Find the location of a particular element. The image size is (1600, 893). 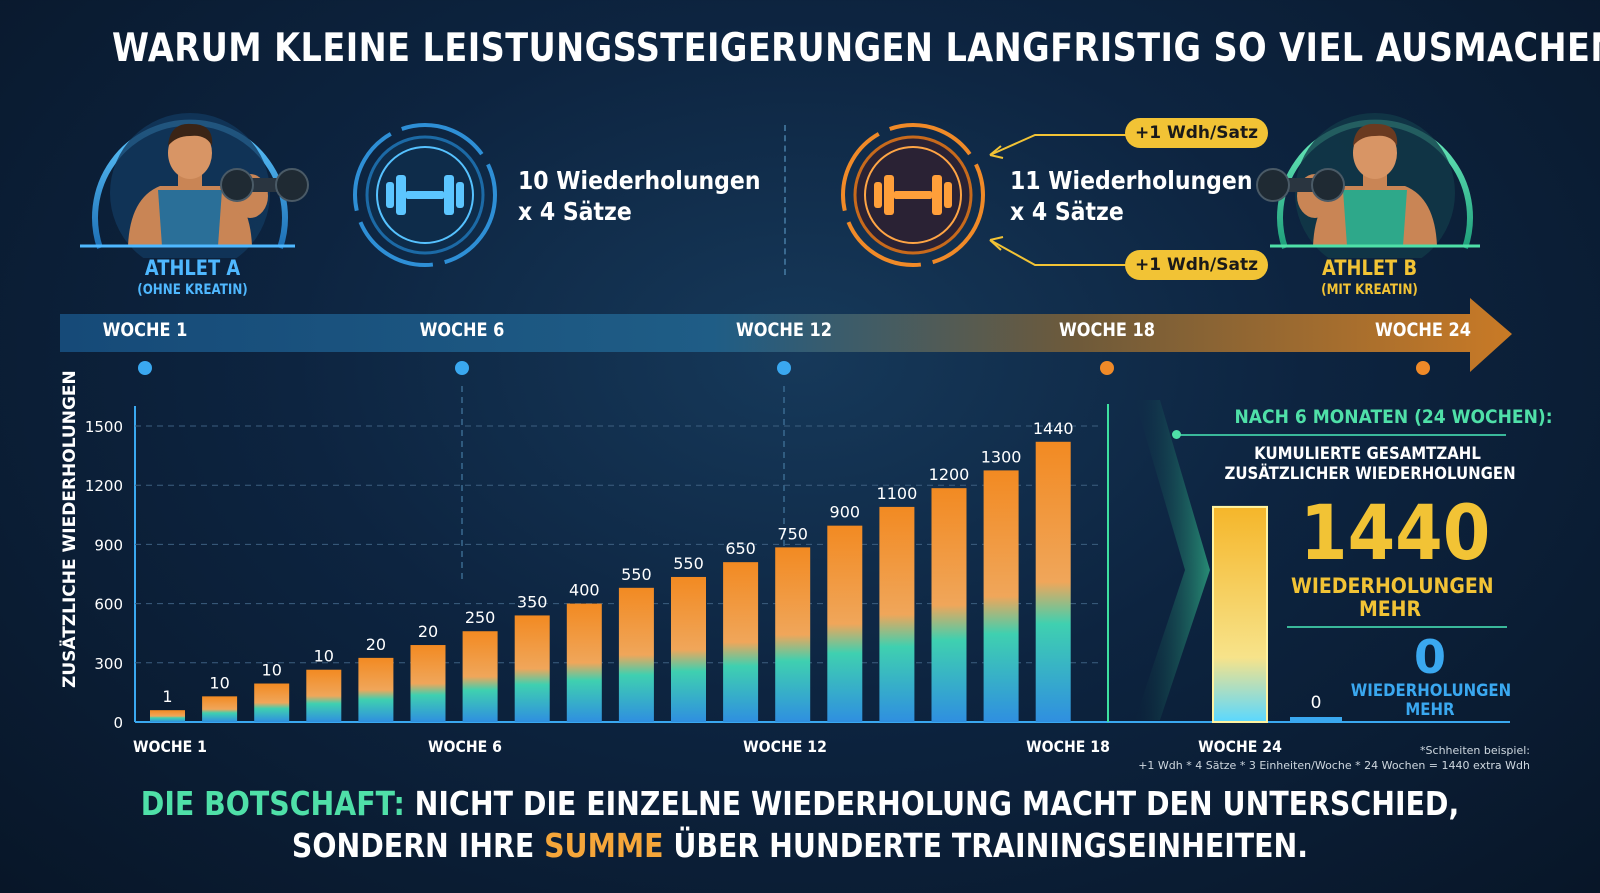

timeline-week-1: WOCHE 1 is located at coordinates (145, 330).